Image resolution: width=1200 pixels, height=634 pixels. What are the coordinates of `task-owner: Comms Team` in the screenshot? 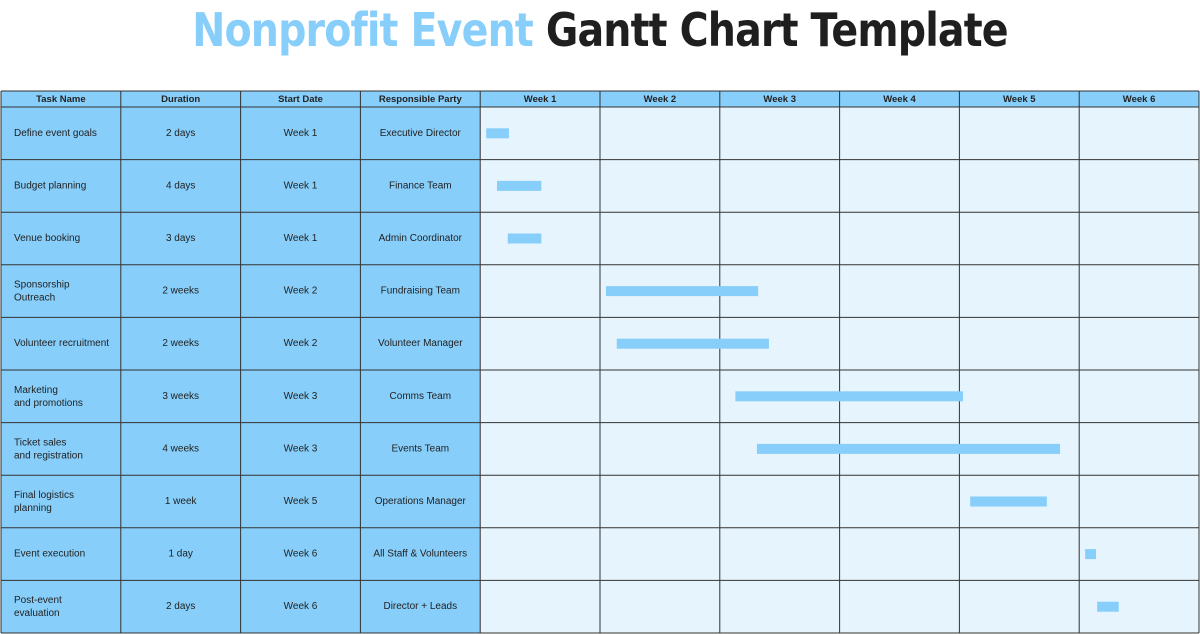 It's located at (421, 396).